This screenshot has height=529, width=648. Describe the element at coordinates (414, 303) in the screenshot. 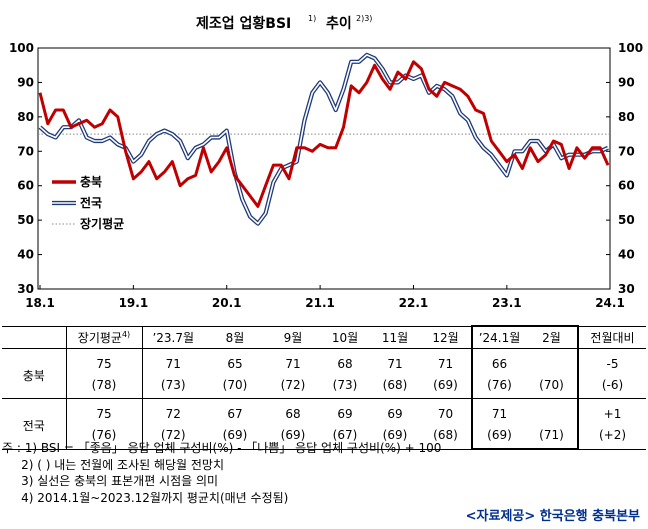

I see `x-tick-label: 22.1` at that location.